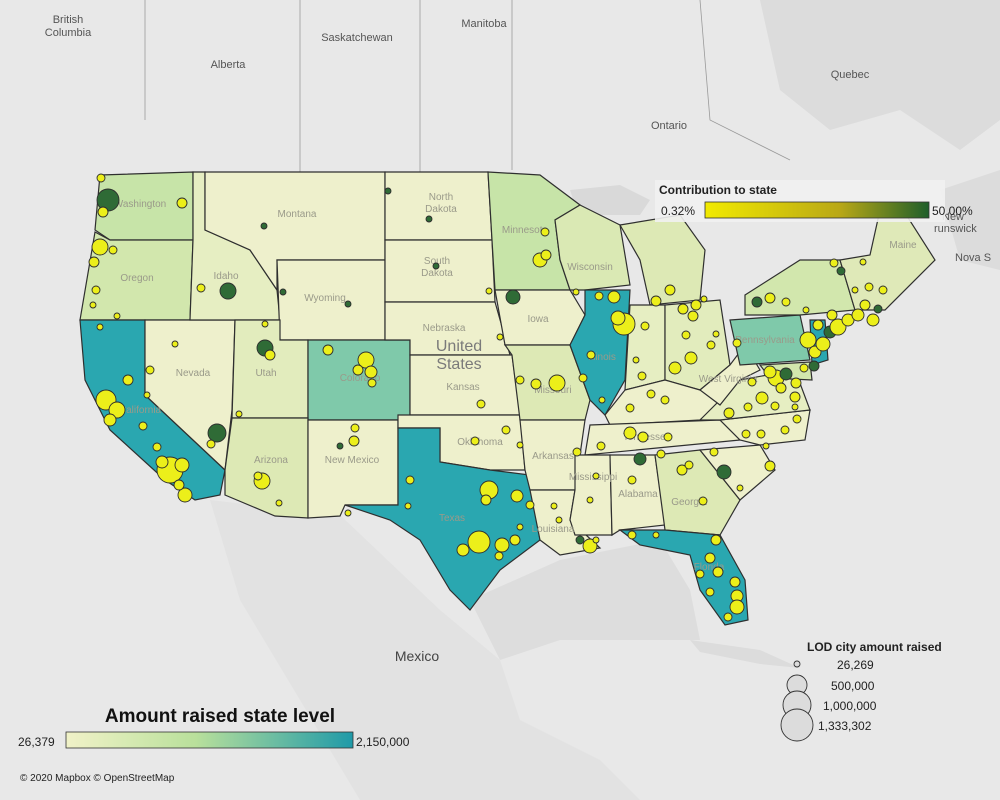 The image size is (1000, 800). What do you see at coordinates (637, 495) in the screenshot?
I see `state-alabama` at bounding box center [637, 495].